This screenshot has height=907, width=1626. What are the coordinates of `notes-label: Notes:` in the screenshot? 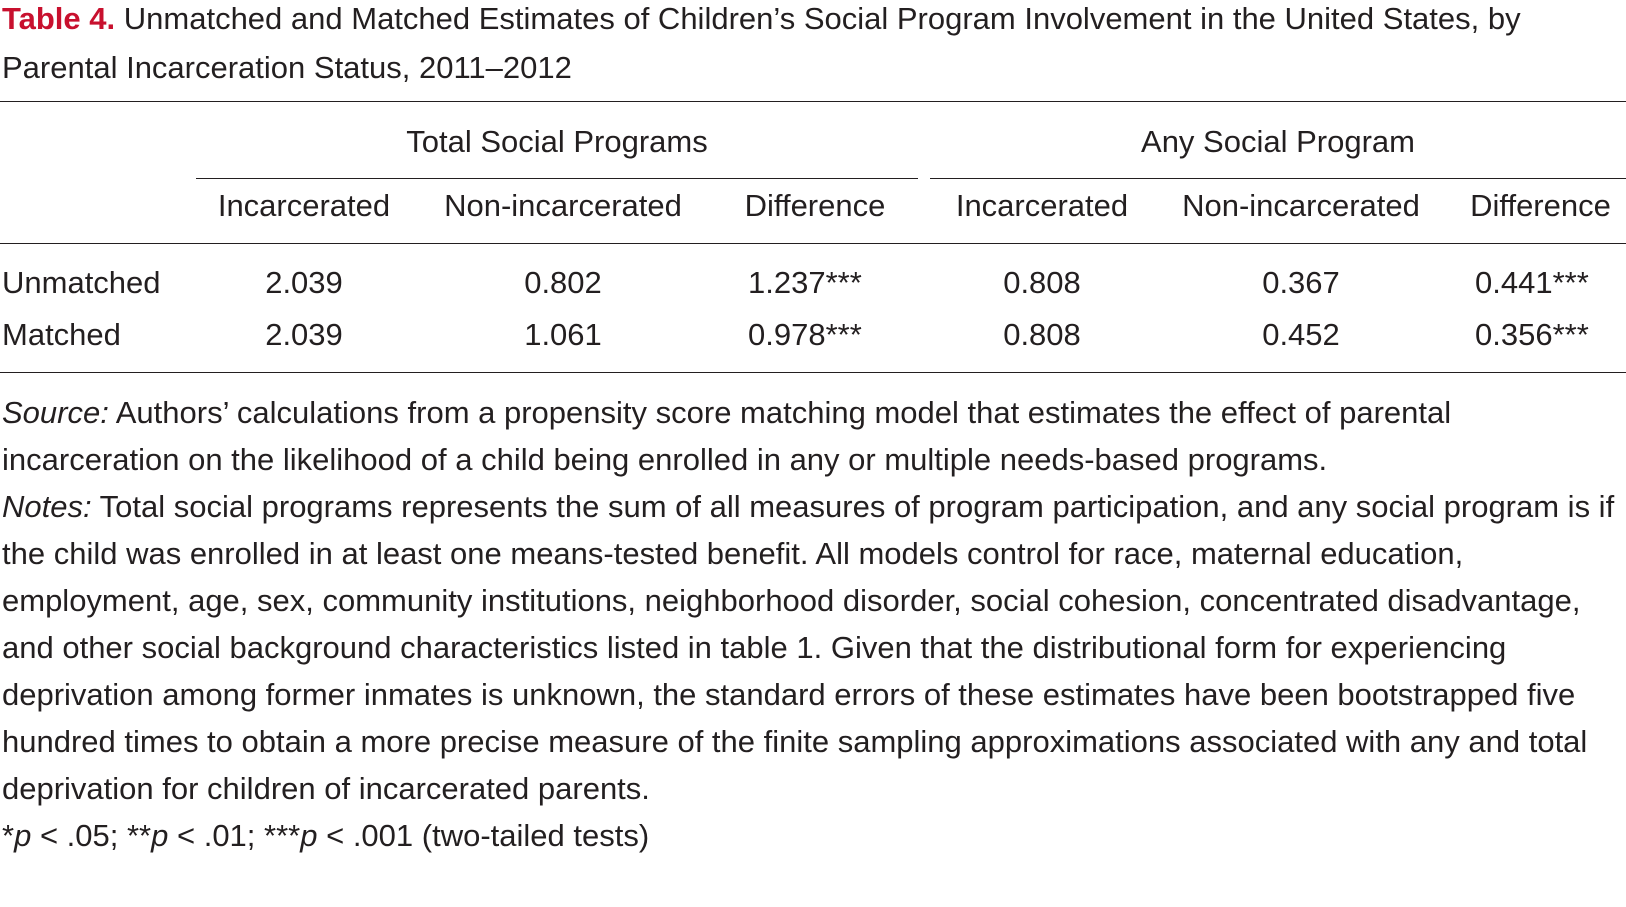 It's located at (47, 506).